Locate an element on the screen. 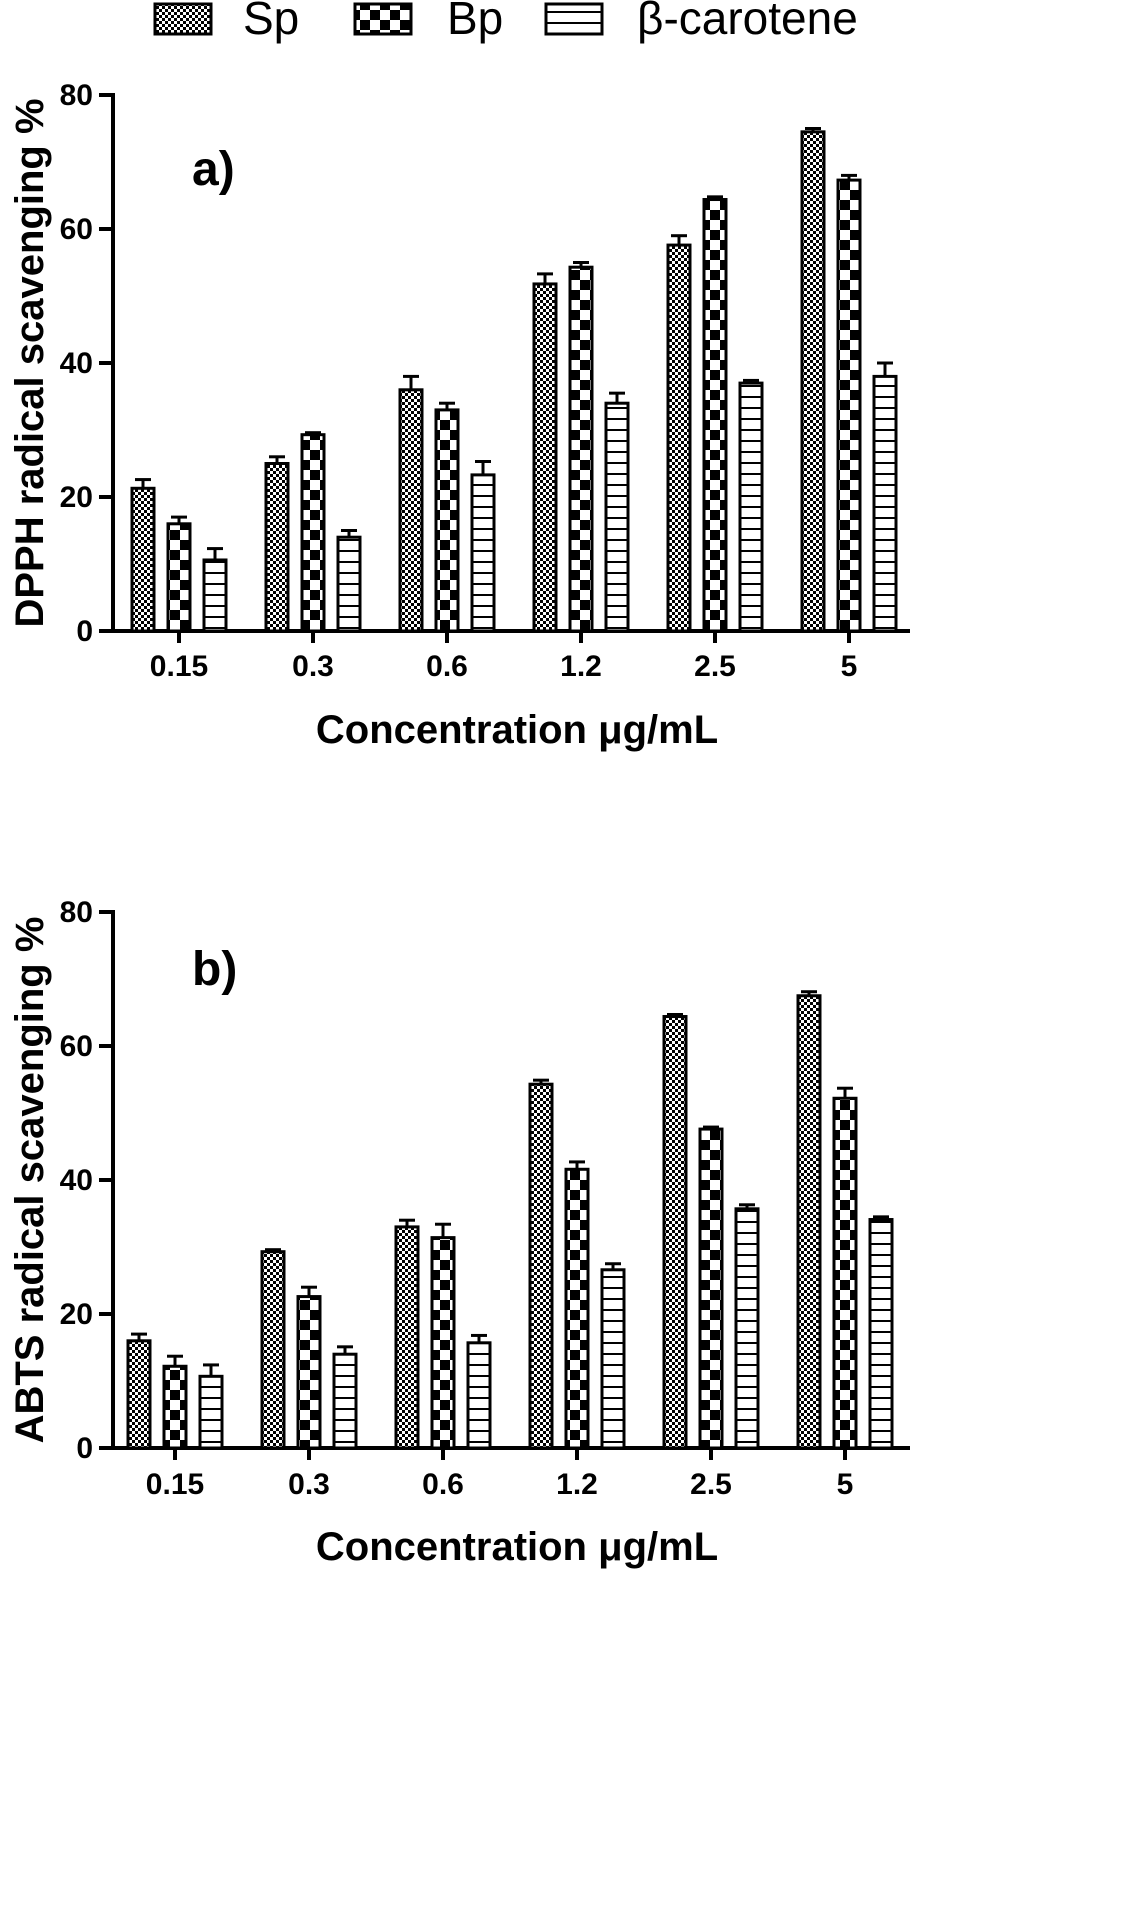  legend-swatch-dots is located at coordinates (183, 19).